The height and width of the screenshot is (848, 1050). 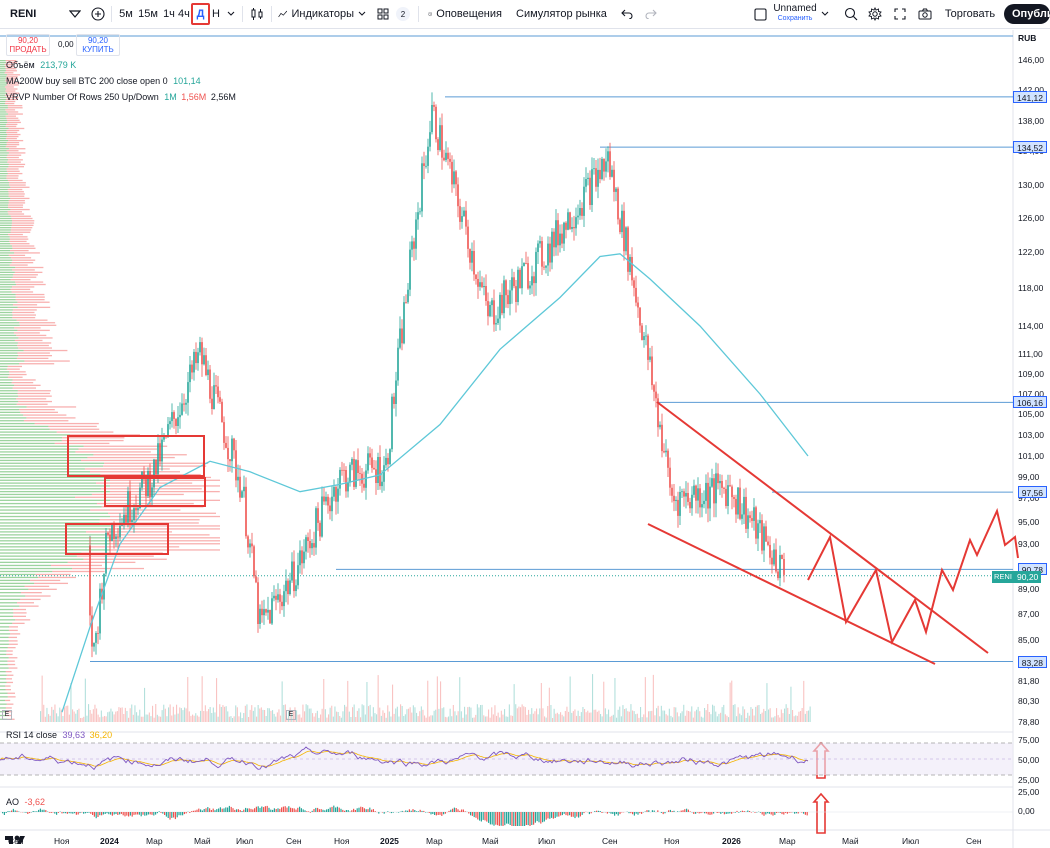 What do you see at coordinates (216, 14) in the screenshot?
I see `interval-week: Н` at bounding box center [216, 14].